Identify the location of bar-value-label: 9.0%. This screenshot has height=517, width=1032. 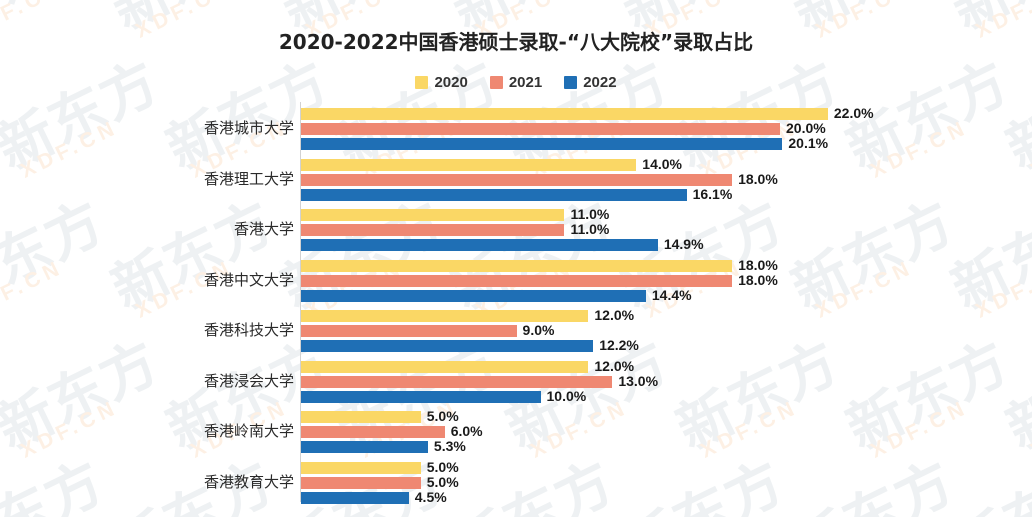
(538, 330).